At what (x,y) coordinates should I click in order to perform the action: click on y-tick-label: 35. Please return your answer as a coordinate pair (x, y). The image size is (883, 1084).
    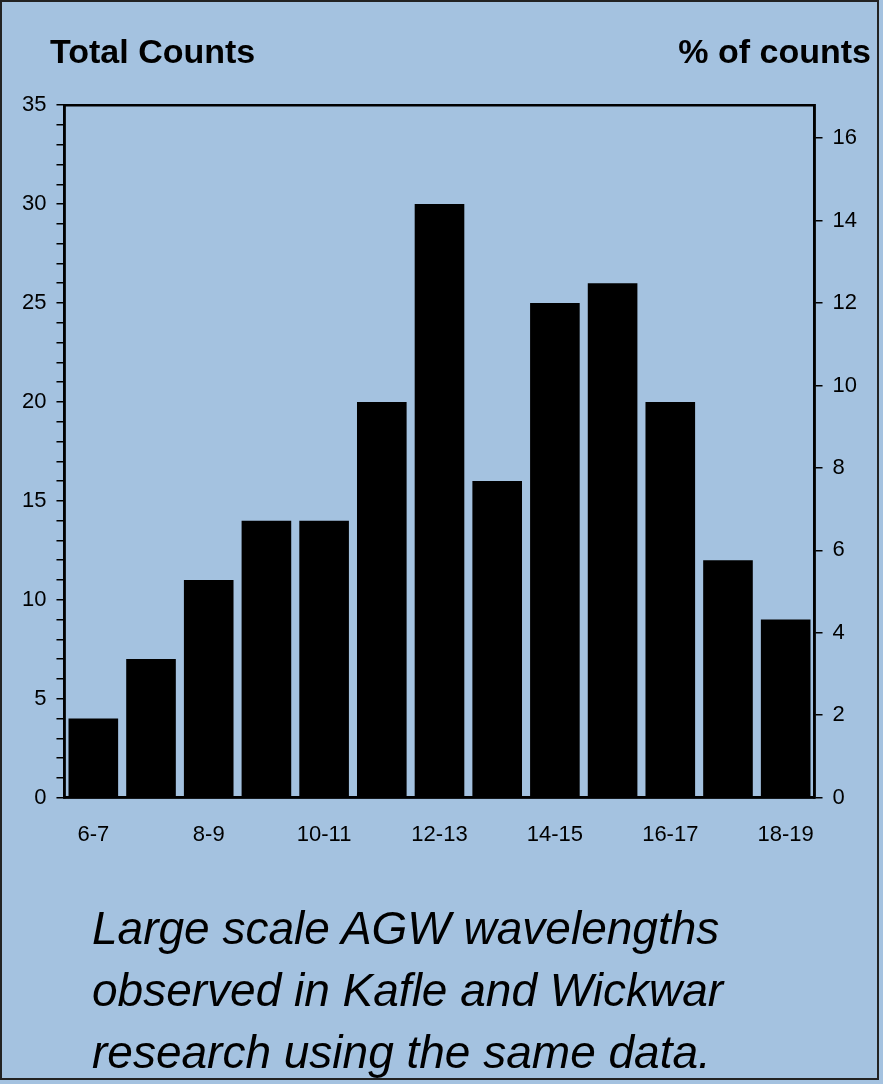
    Looking at the image, I should click on (34, 104).